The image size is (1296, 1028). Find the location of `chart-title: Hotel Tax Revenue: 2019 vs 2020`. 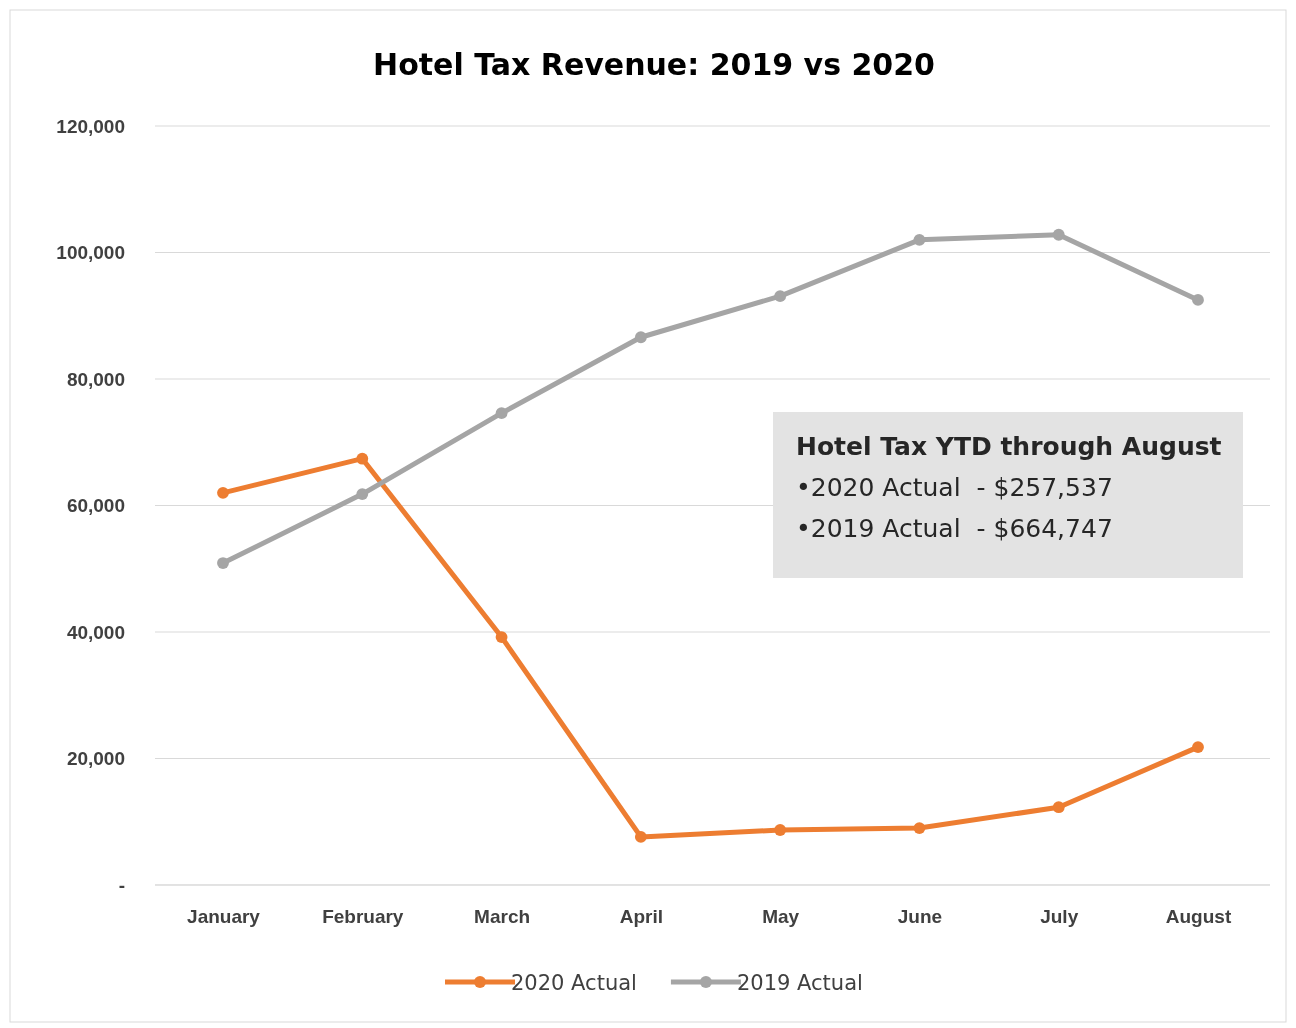

chart-title: Hotel Tax Revenue: 2019 vs 2020 is located at coordinates (654, 64).